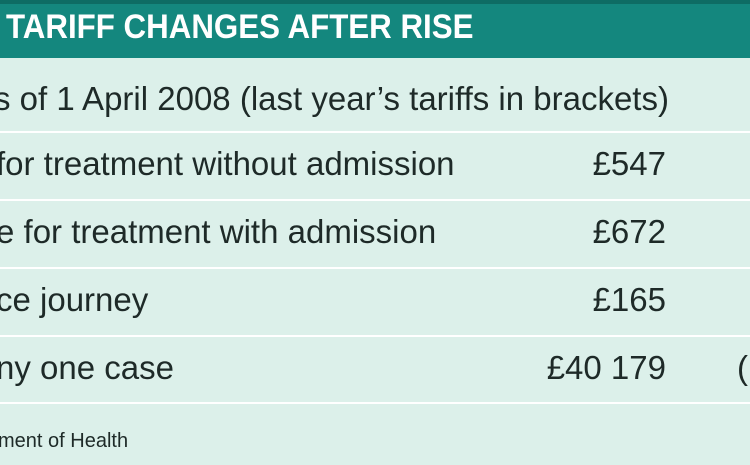  I want to click on row-value: £547, so click(629, 163).